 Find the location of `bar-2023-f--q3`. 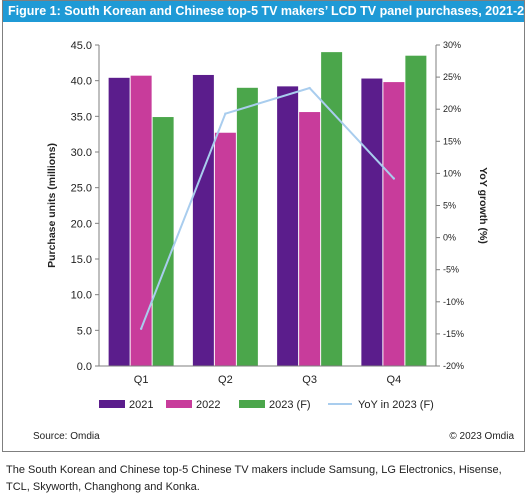

bar-2023-f--q3 is located at coordinates (332, 209).